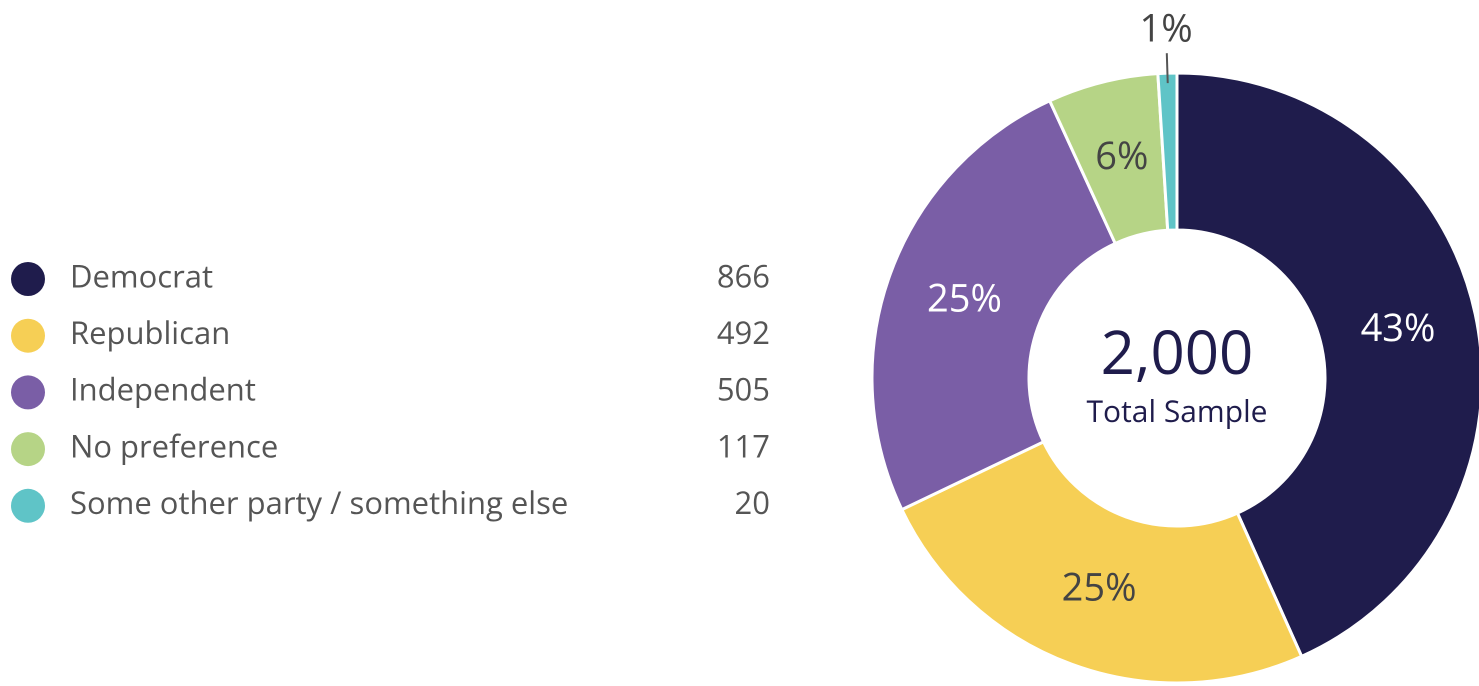 Image resolution: width=1479 pixels, height=686 pixels. Describe the element at coordinates (1121, 155) in the screenshot. I see `data-label: 6%` at that location.